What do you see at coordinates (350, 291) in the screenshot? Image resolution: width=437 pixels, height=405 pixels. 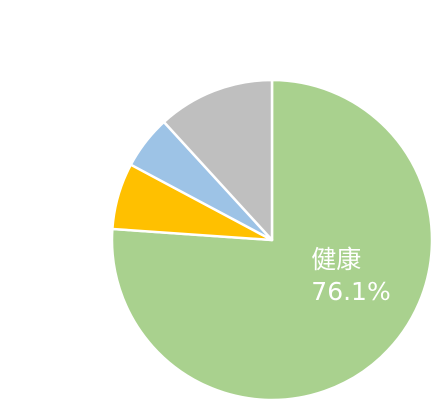 I see `pie-slice-1-value: 76.1%` at bounding box center [350, 291].